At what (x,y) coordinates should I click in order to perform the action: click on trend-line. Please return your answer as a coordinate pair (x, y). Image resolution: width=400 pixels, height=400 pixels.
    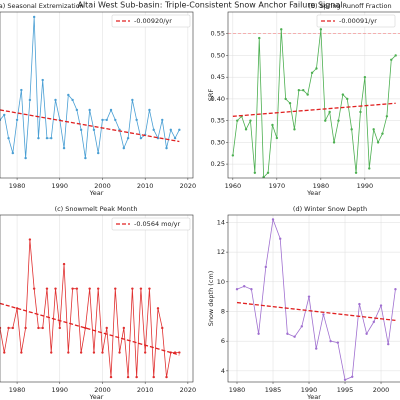
    Looking at the image, I should click on (316, 311).